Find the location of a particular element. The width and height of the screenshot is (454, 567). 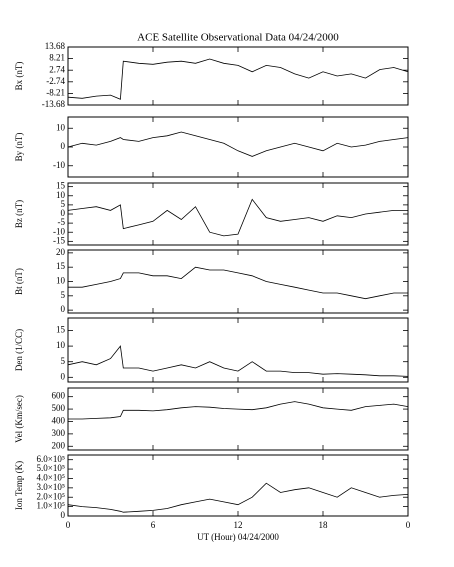

y-axis-label: Bx (nT) is located at coordinates (19, 76).